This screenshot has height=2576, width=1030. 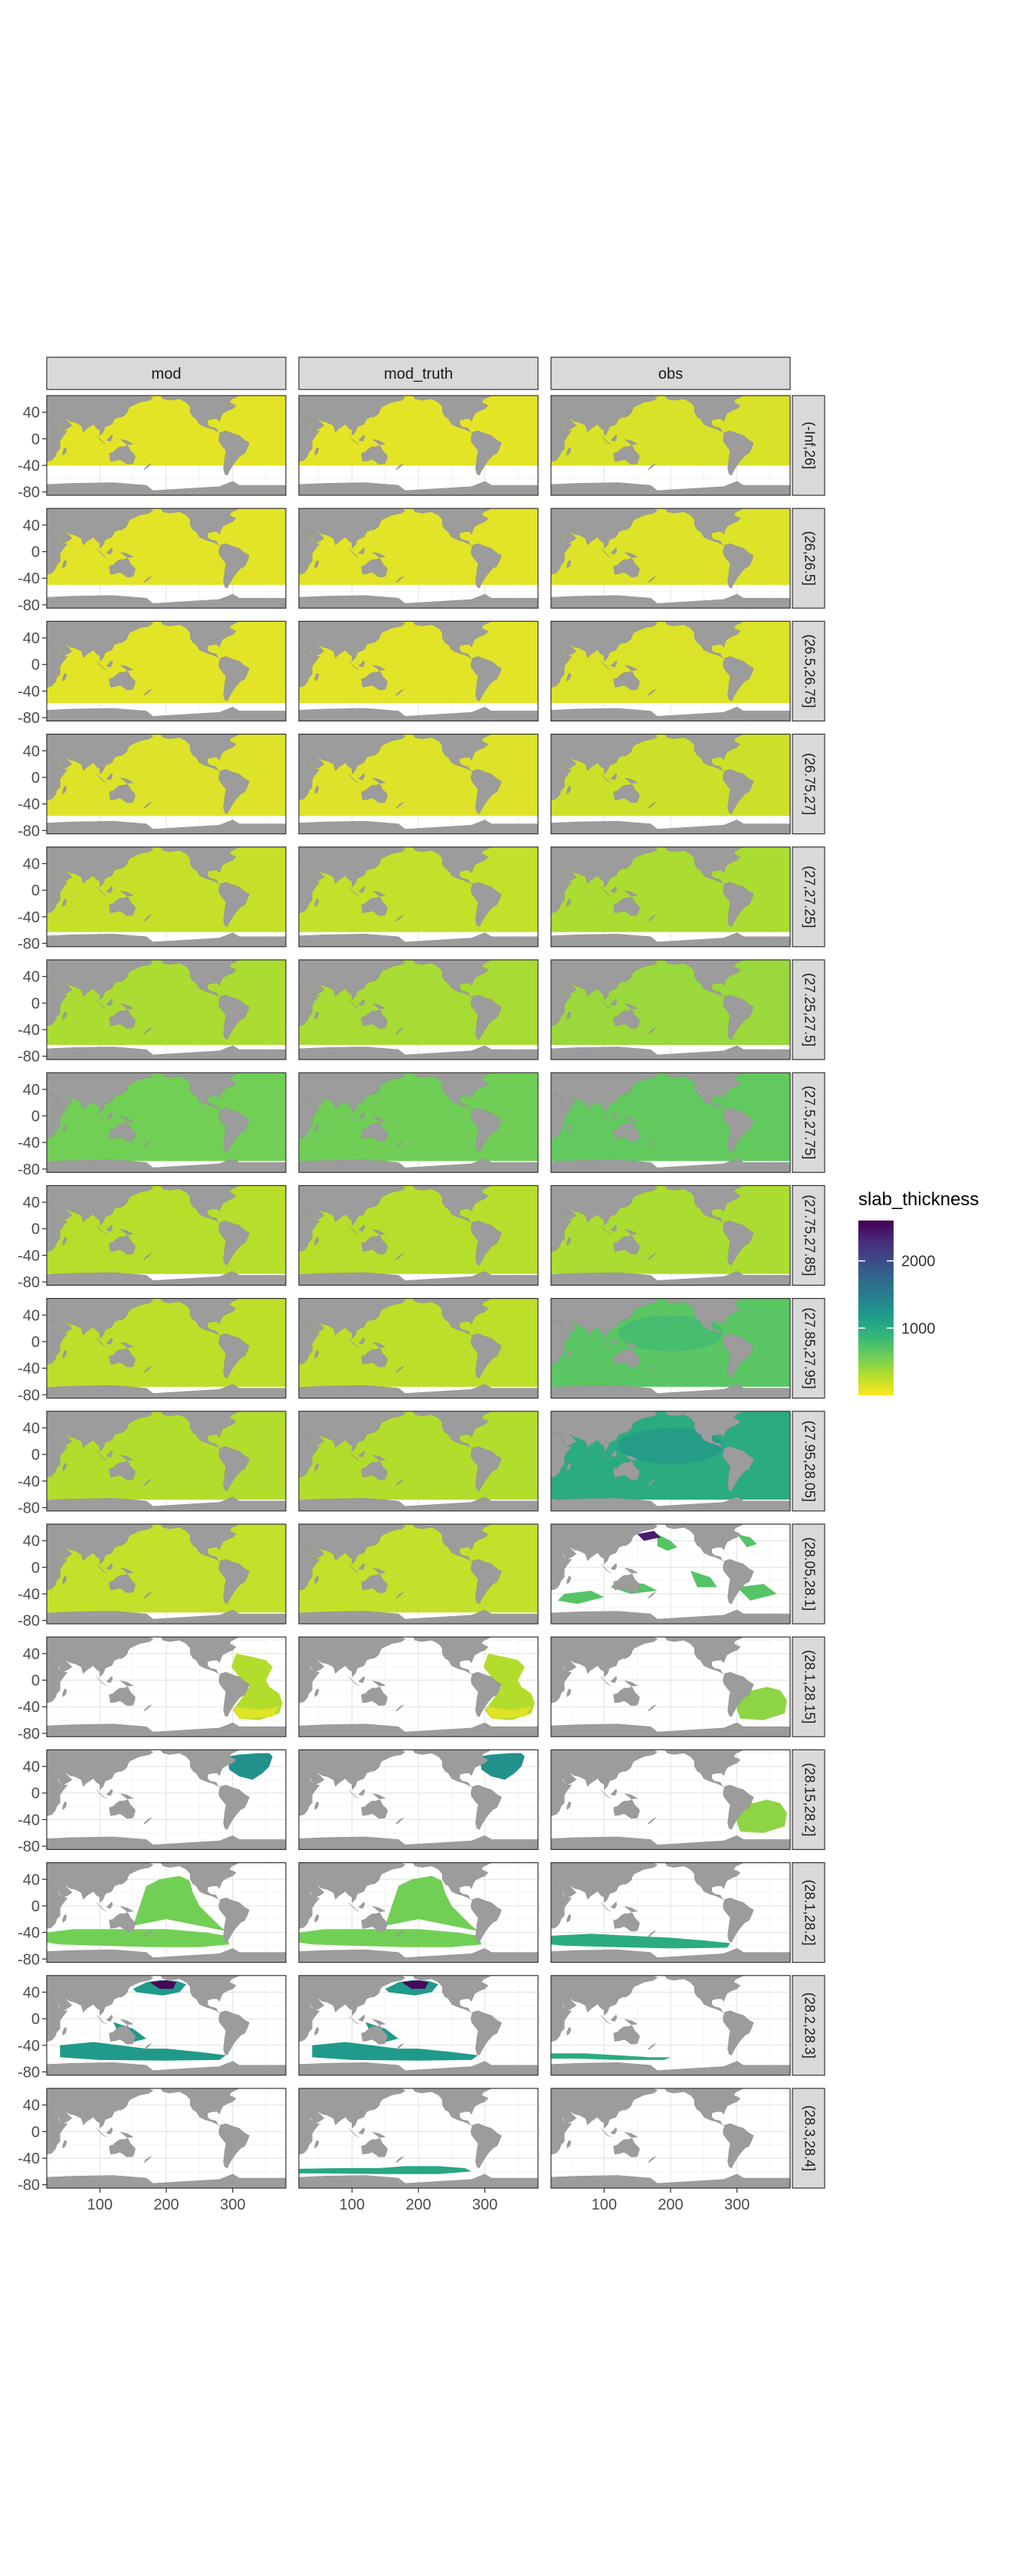 I want to click on legend-break-label: 1000, so click(x=918, y=1328).